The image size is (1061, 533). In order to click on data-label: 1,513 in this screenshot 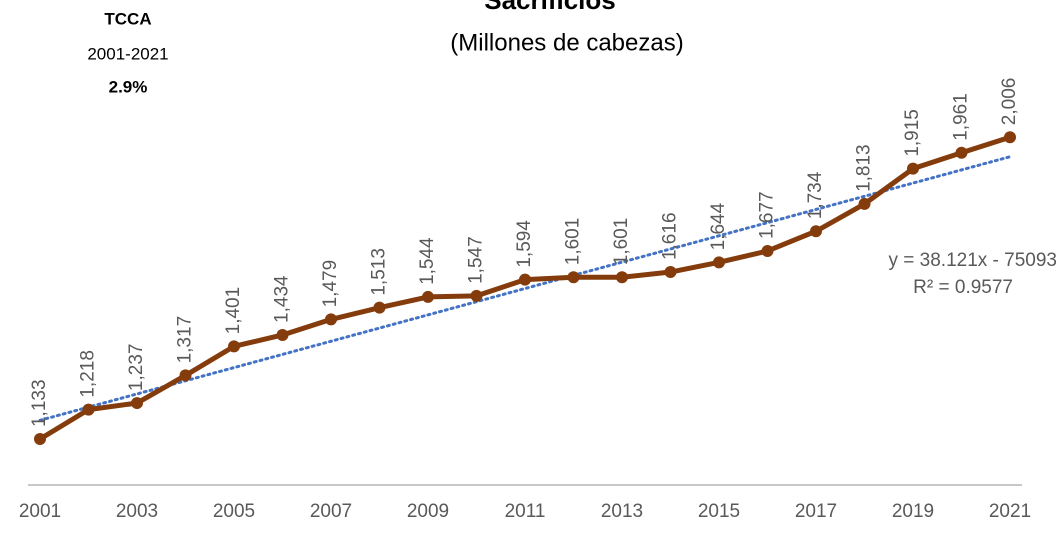, I will do `click(379, 272)`.